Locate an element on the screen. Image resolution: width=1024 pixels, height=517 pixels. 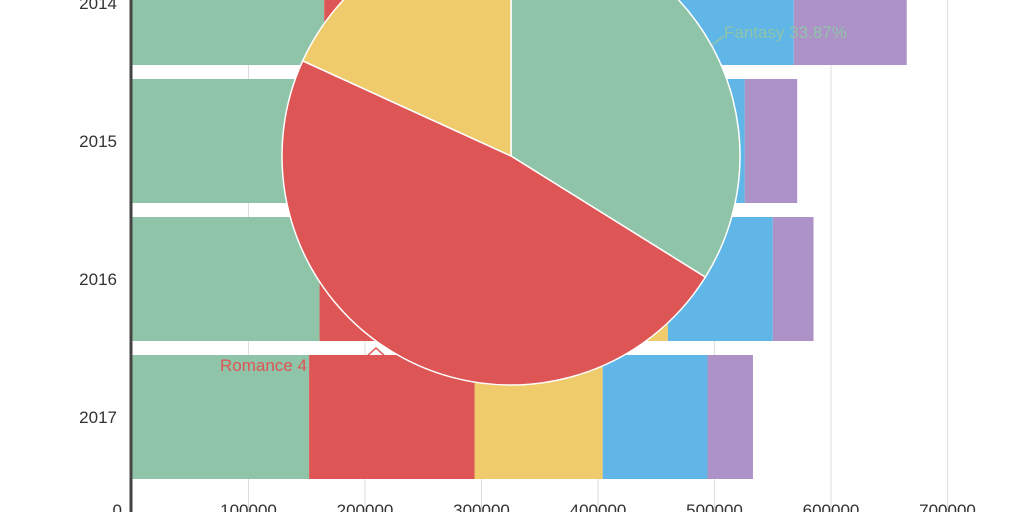
x-tick-label: 0 is located at coordinates (117, 506).